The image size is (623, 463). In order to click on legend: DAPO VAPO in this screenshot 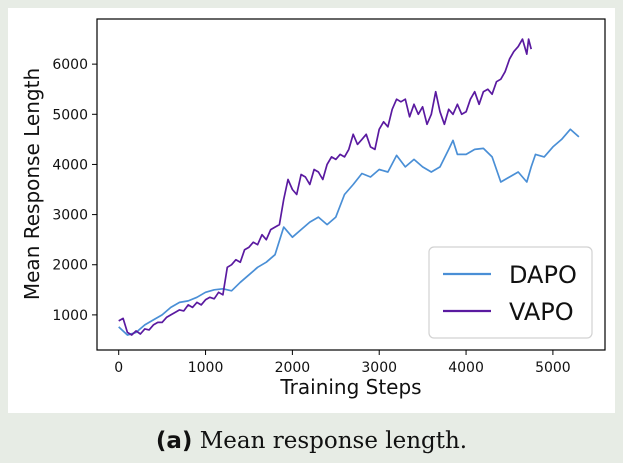, I will do `click(510, 292)`.